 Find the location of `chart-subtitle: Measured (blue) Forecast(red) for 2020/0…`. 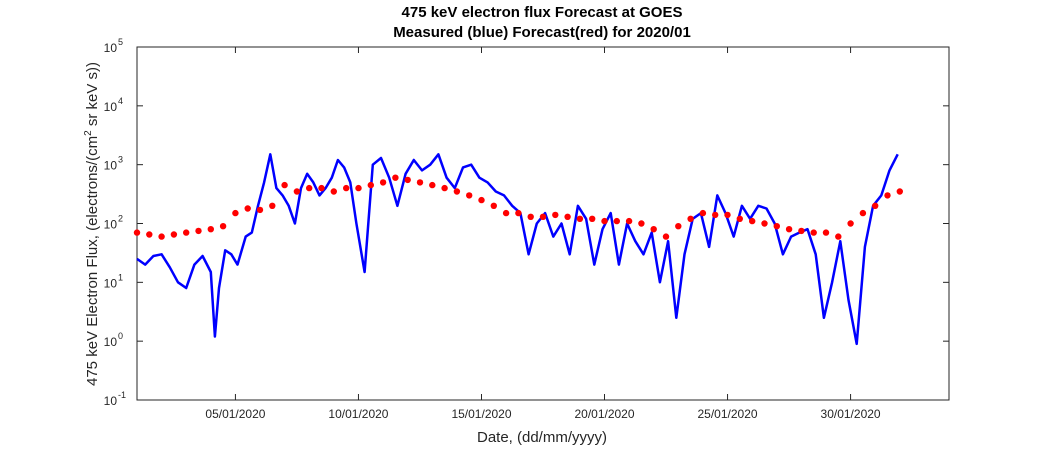

chart-subtitle: Measured (blue) Forecast(red) for 2020/0… is located at coordinates (542, 32).